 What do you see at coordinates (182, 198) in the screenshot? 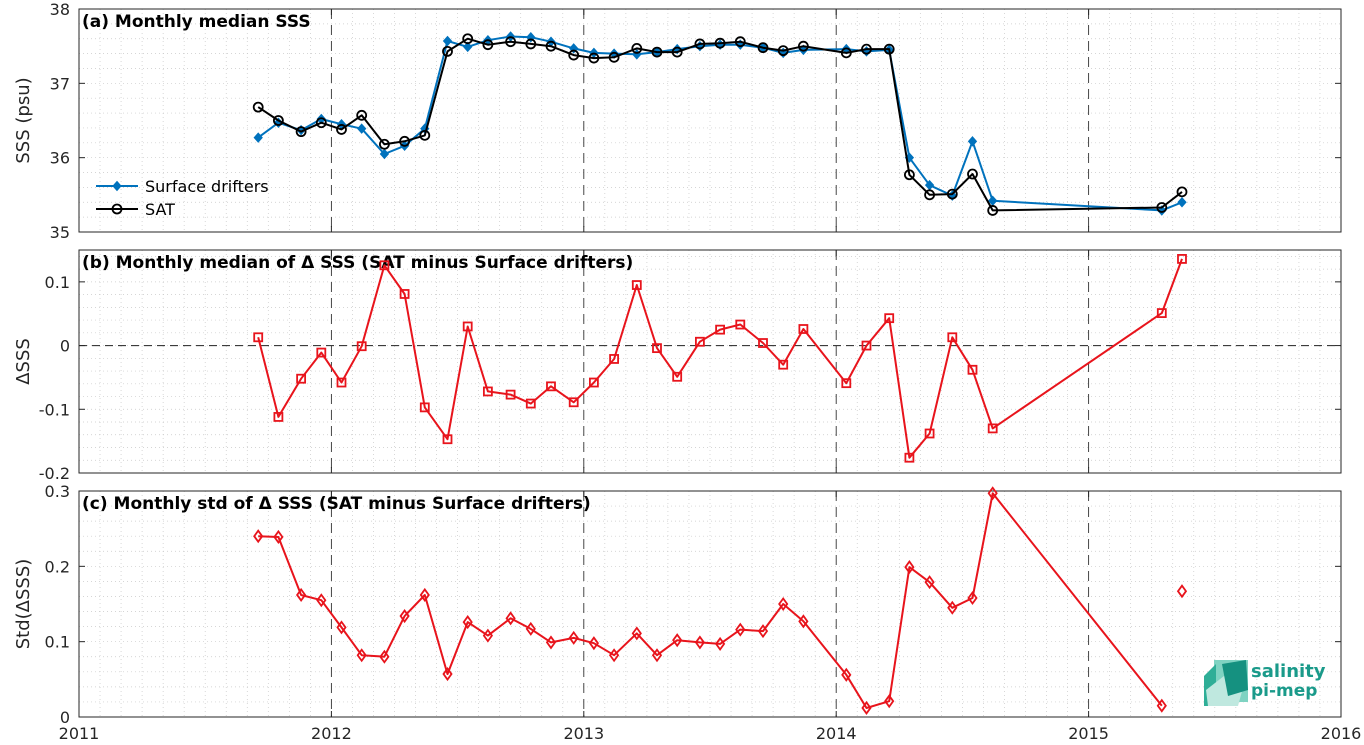
I see `legend: Surface drifters SAT` at bounding box center [182, 198].